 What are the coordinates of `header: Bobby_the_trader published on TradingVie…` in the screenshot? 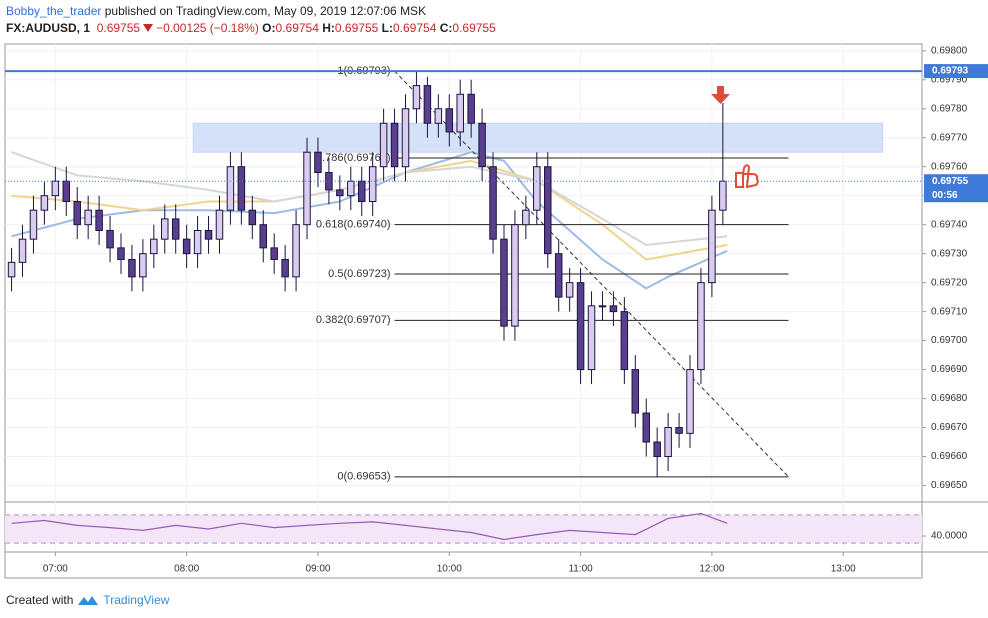 It's located at (251, 20).